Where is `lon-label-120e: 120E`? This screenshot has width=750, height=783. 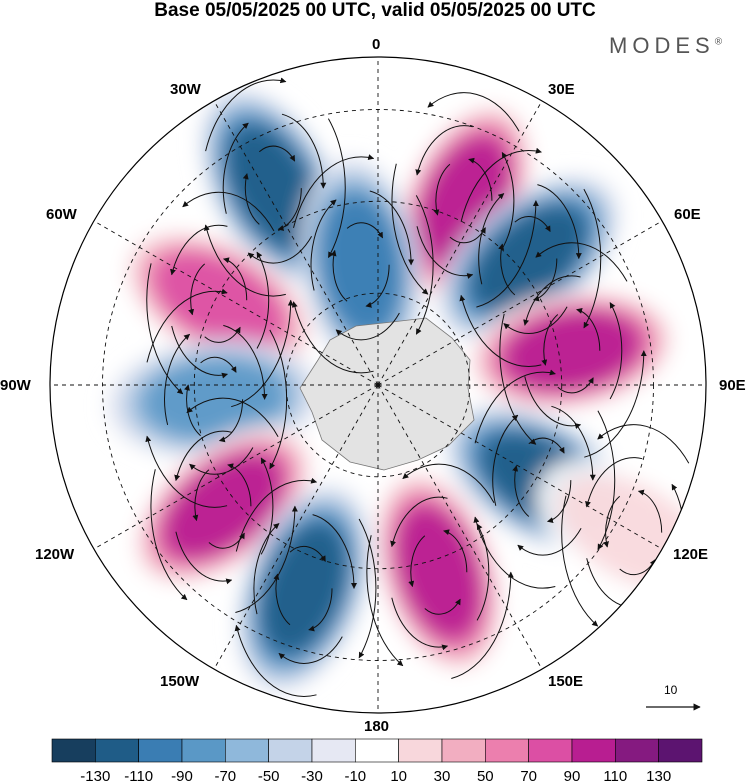
lon-label-120e: 120E is located at coordinates (691, 554).